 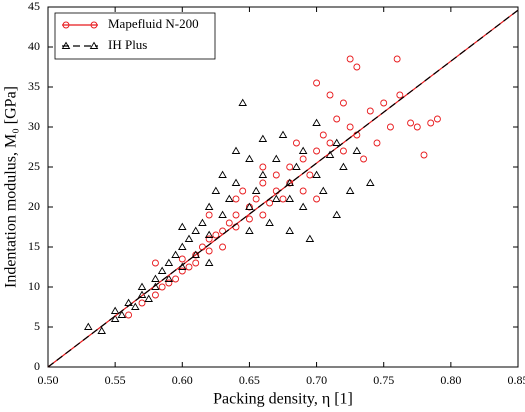 I want to click on y-tick-label: 45, so click(x=34, y=6).